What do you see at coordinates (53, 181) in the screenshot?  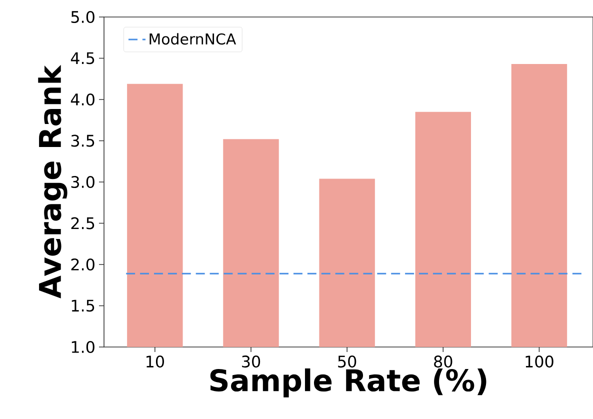 I see `y-axis-title: Average Rank` at bounding box center [53, 181].